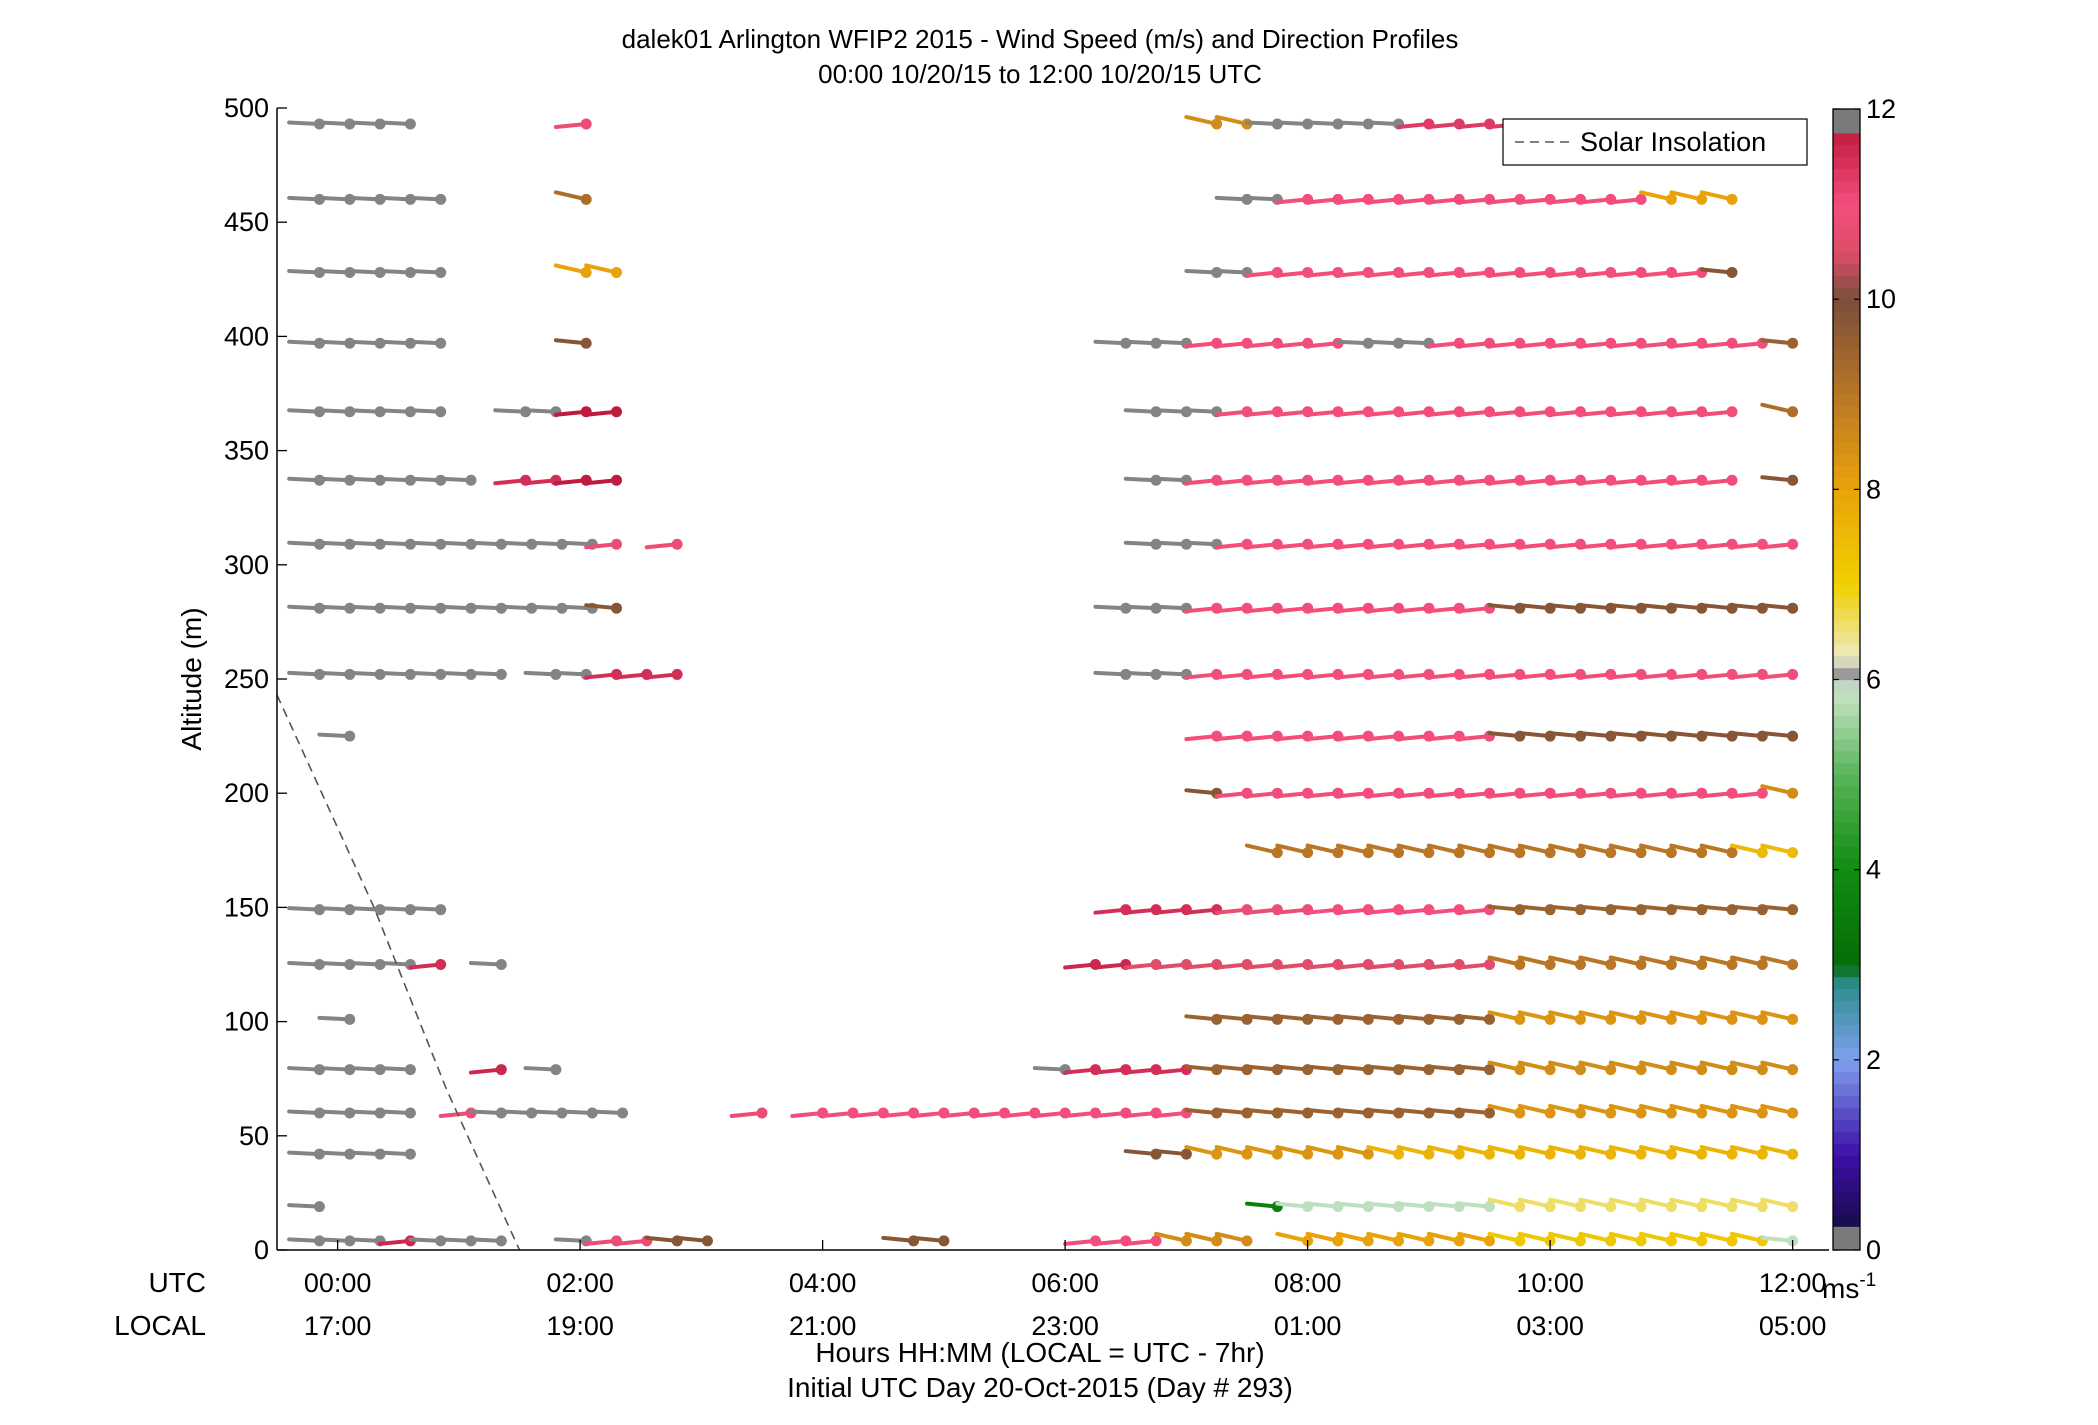 This screenshot has height=1425, width=2098. Describe the element at coordinates (1873, 680) in the screenshot. I see `colorbar-tick-label: 6` at that location.